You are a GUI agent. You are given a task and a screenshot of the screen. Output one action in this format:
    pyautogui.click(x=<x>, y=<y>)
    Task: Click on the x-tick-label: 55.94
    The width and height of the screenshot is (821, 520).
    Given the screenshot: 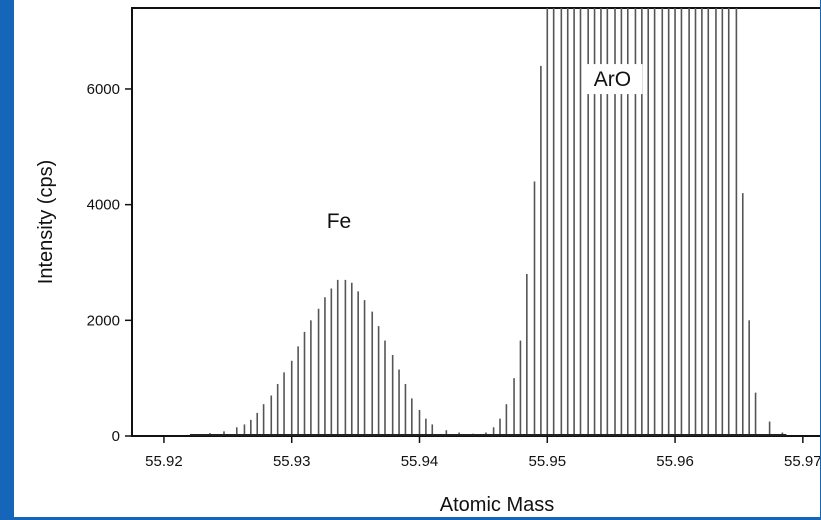 What is the action you would take?
    pyautogui.click(x=420, y=461)
    